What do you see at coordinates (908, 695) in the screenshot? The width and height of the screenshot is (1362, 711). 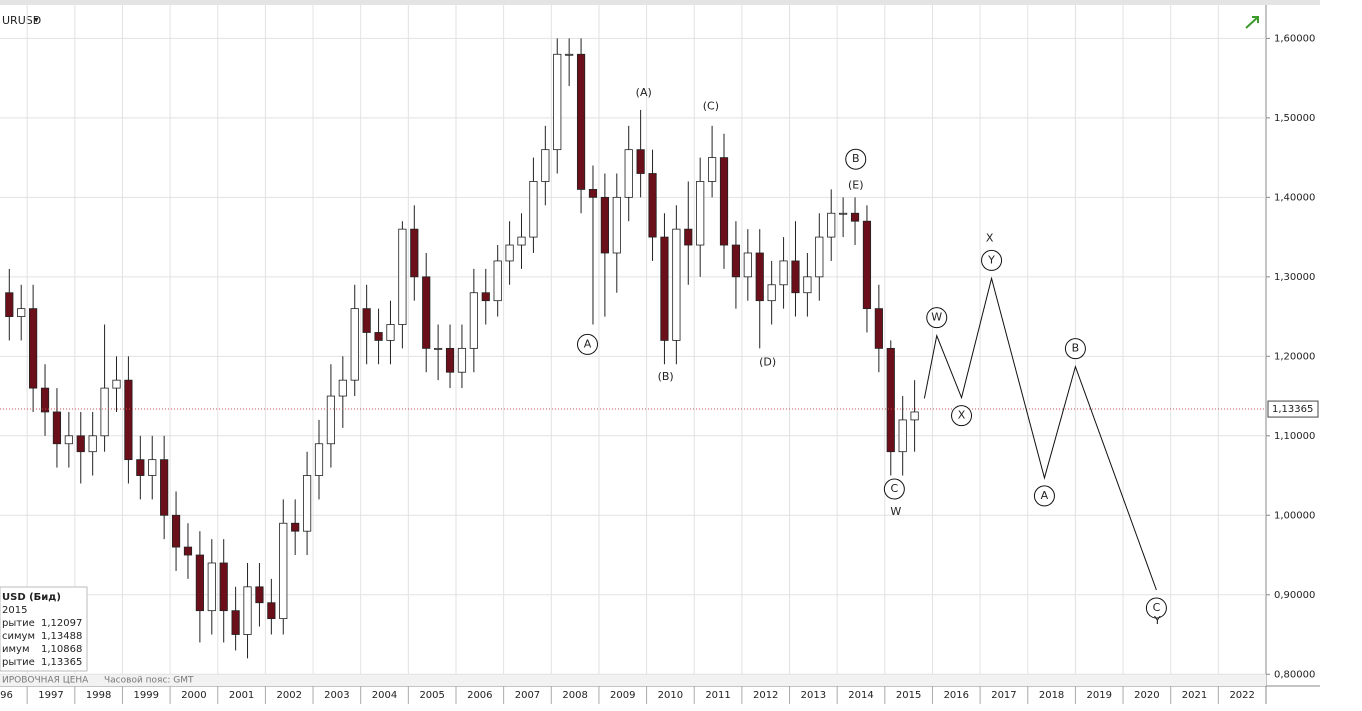 I see `x-tick-label: 2015` at bounding box center [908, 695].